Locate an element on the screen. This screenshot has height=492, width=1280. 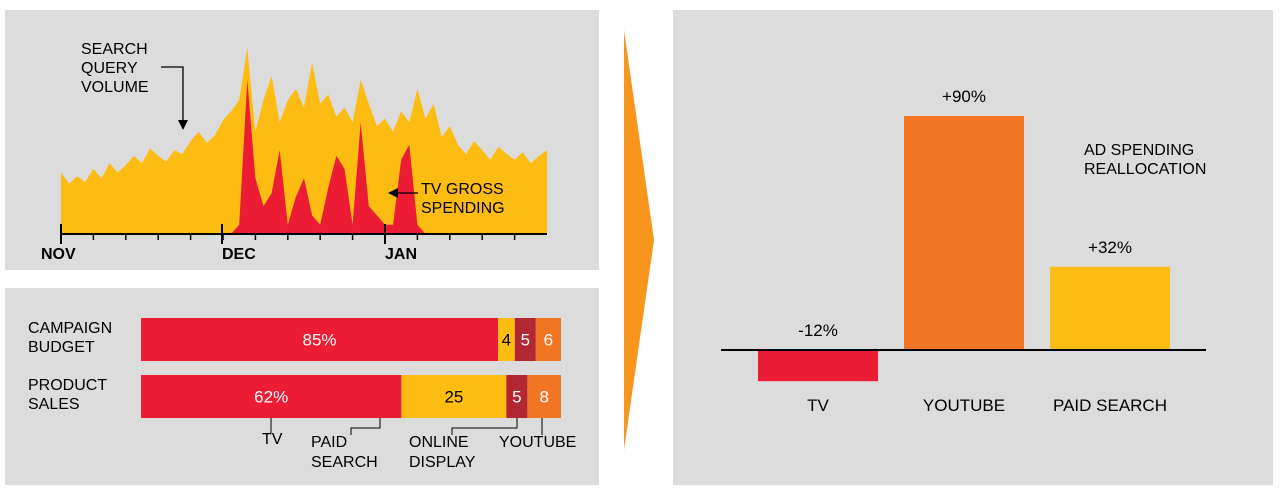
search-query-volume-area is located at coordinates (304, 141).